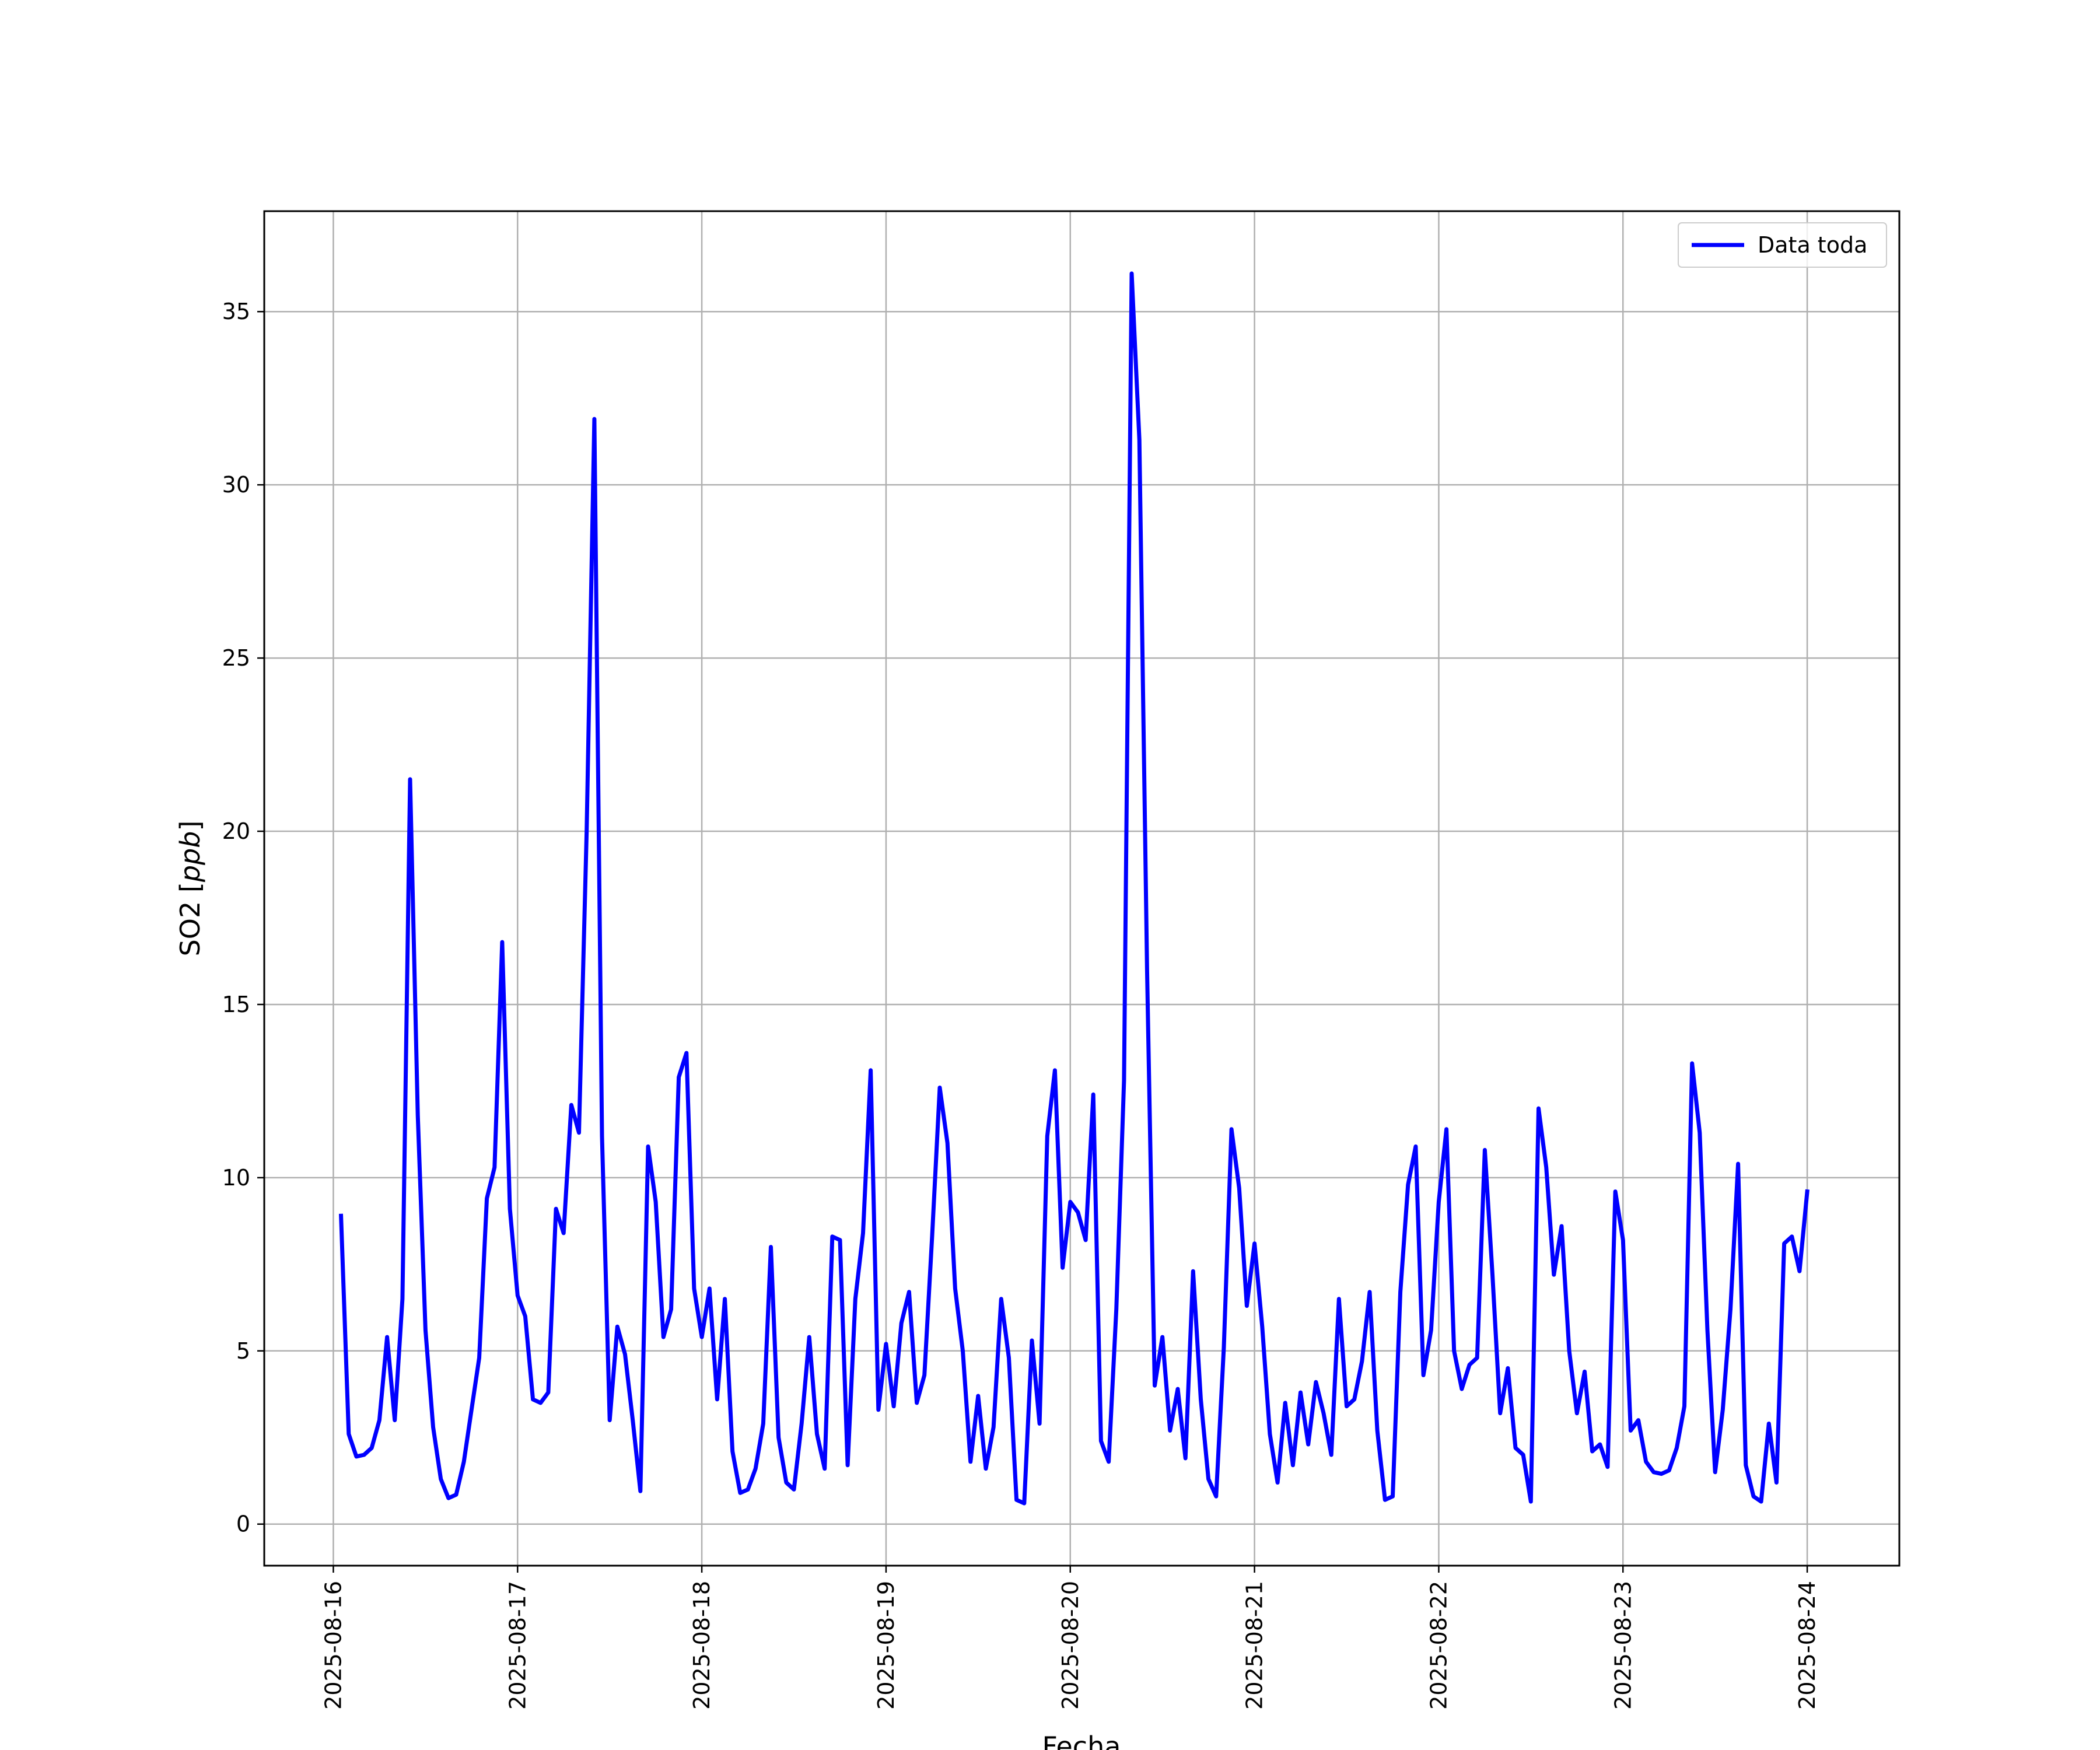 The image size is (2100, 1750). Describe the element at coordinates (1438, 1645) in the screenshot. I see `x-tick-label: 2025-08-22` at that location.